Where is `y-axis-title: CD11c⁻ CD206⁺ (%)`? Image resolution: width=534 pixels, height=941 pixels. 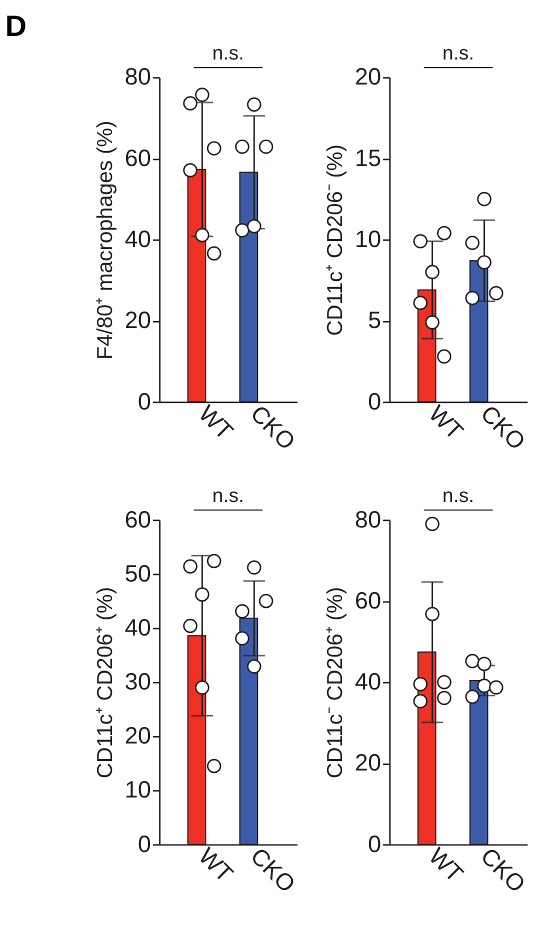
y-axis-title: CD11c⁻ CD206⁺ (%) is located at coordinates (335, 682).